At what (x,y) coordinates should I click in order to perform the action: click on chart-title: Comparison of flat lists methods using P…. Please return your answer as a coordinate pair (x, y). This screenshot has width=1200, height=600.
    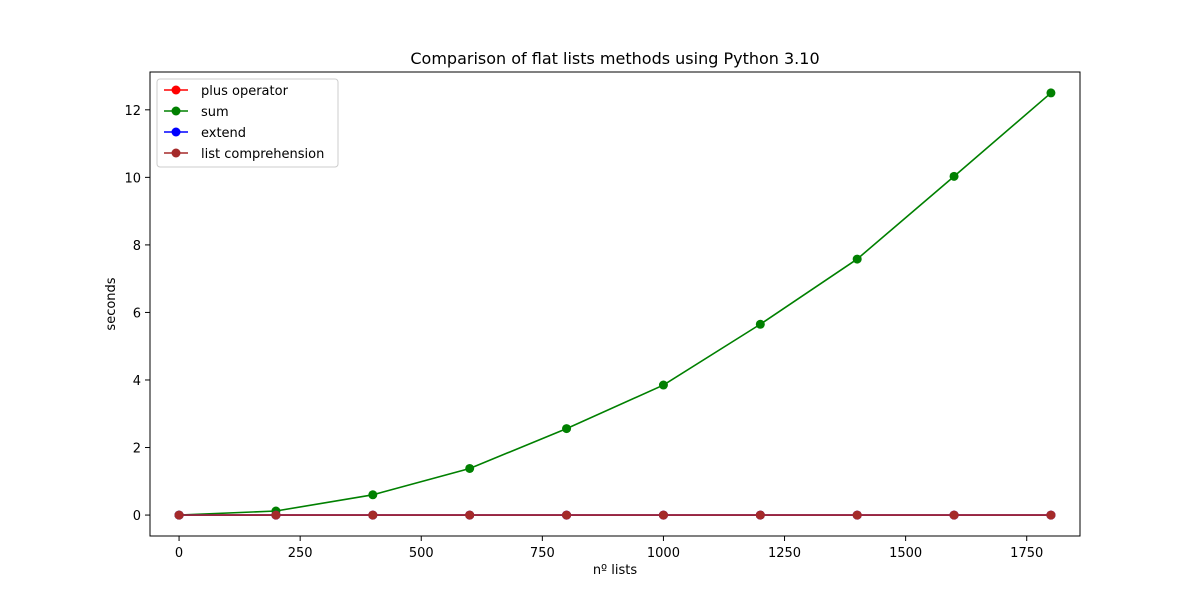
    Looking at the image, I should click on (614, 58).